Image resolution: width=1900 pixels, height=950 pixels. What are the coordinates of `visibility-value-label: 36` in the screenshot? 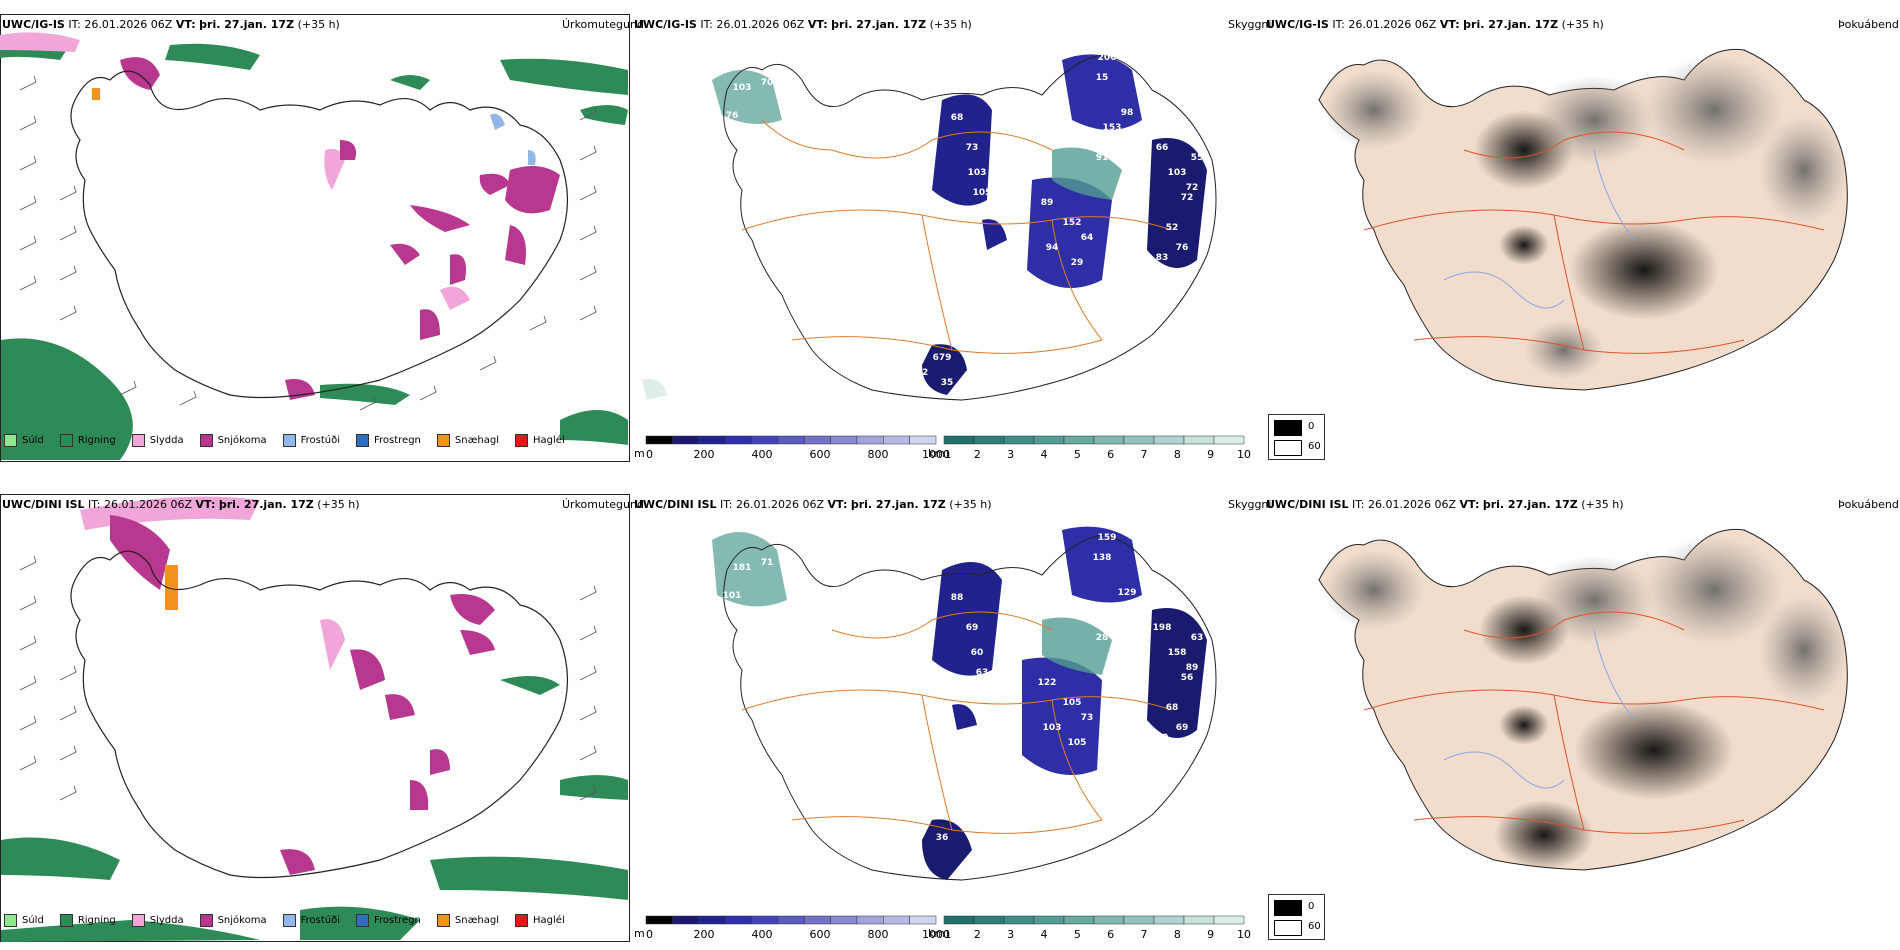 It's located at (942, 838).